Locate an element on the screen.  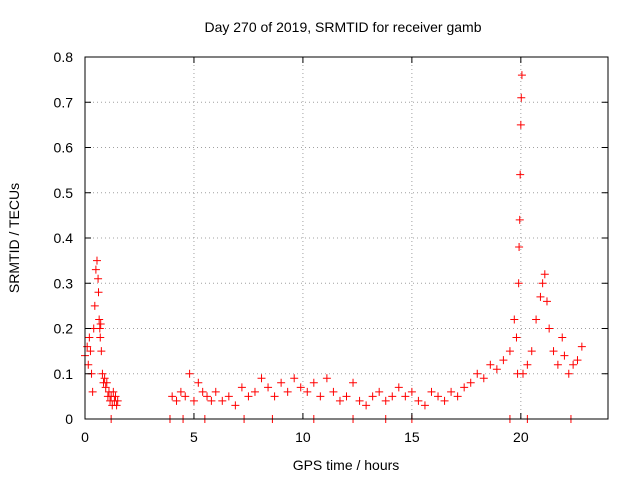
y-tick-label: 0.3 is located at coordinates (64, 283).